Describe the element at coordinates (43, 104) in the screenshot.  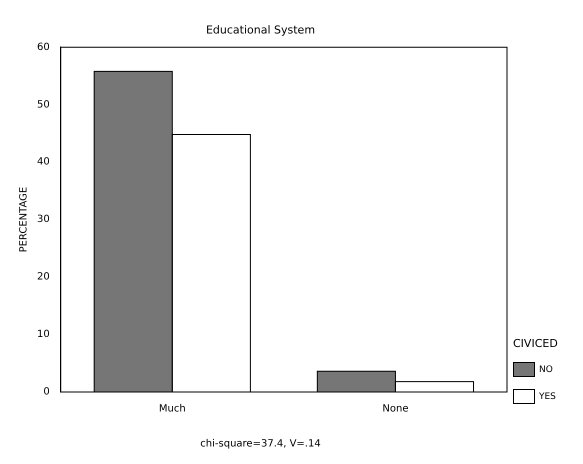
I see `y-tick-label: 50` at that location.